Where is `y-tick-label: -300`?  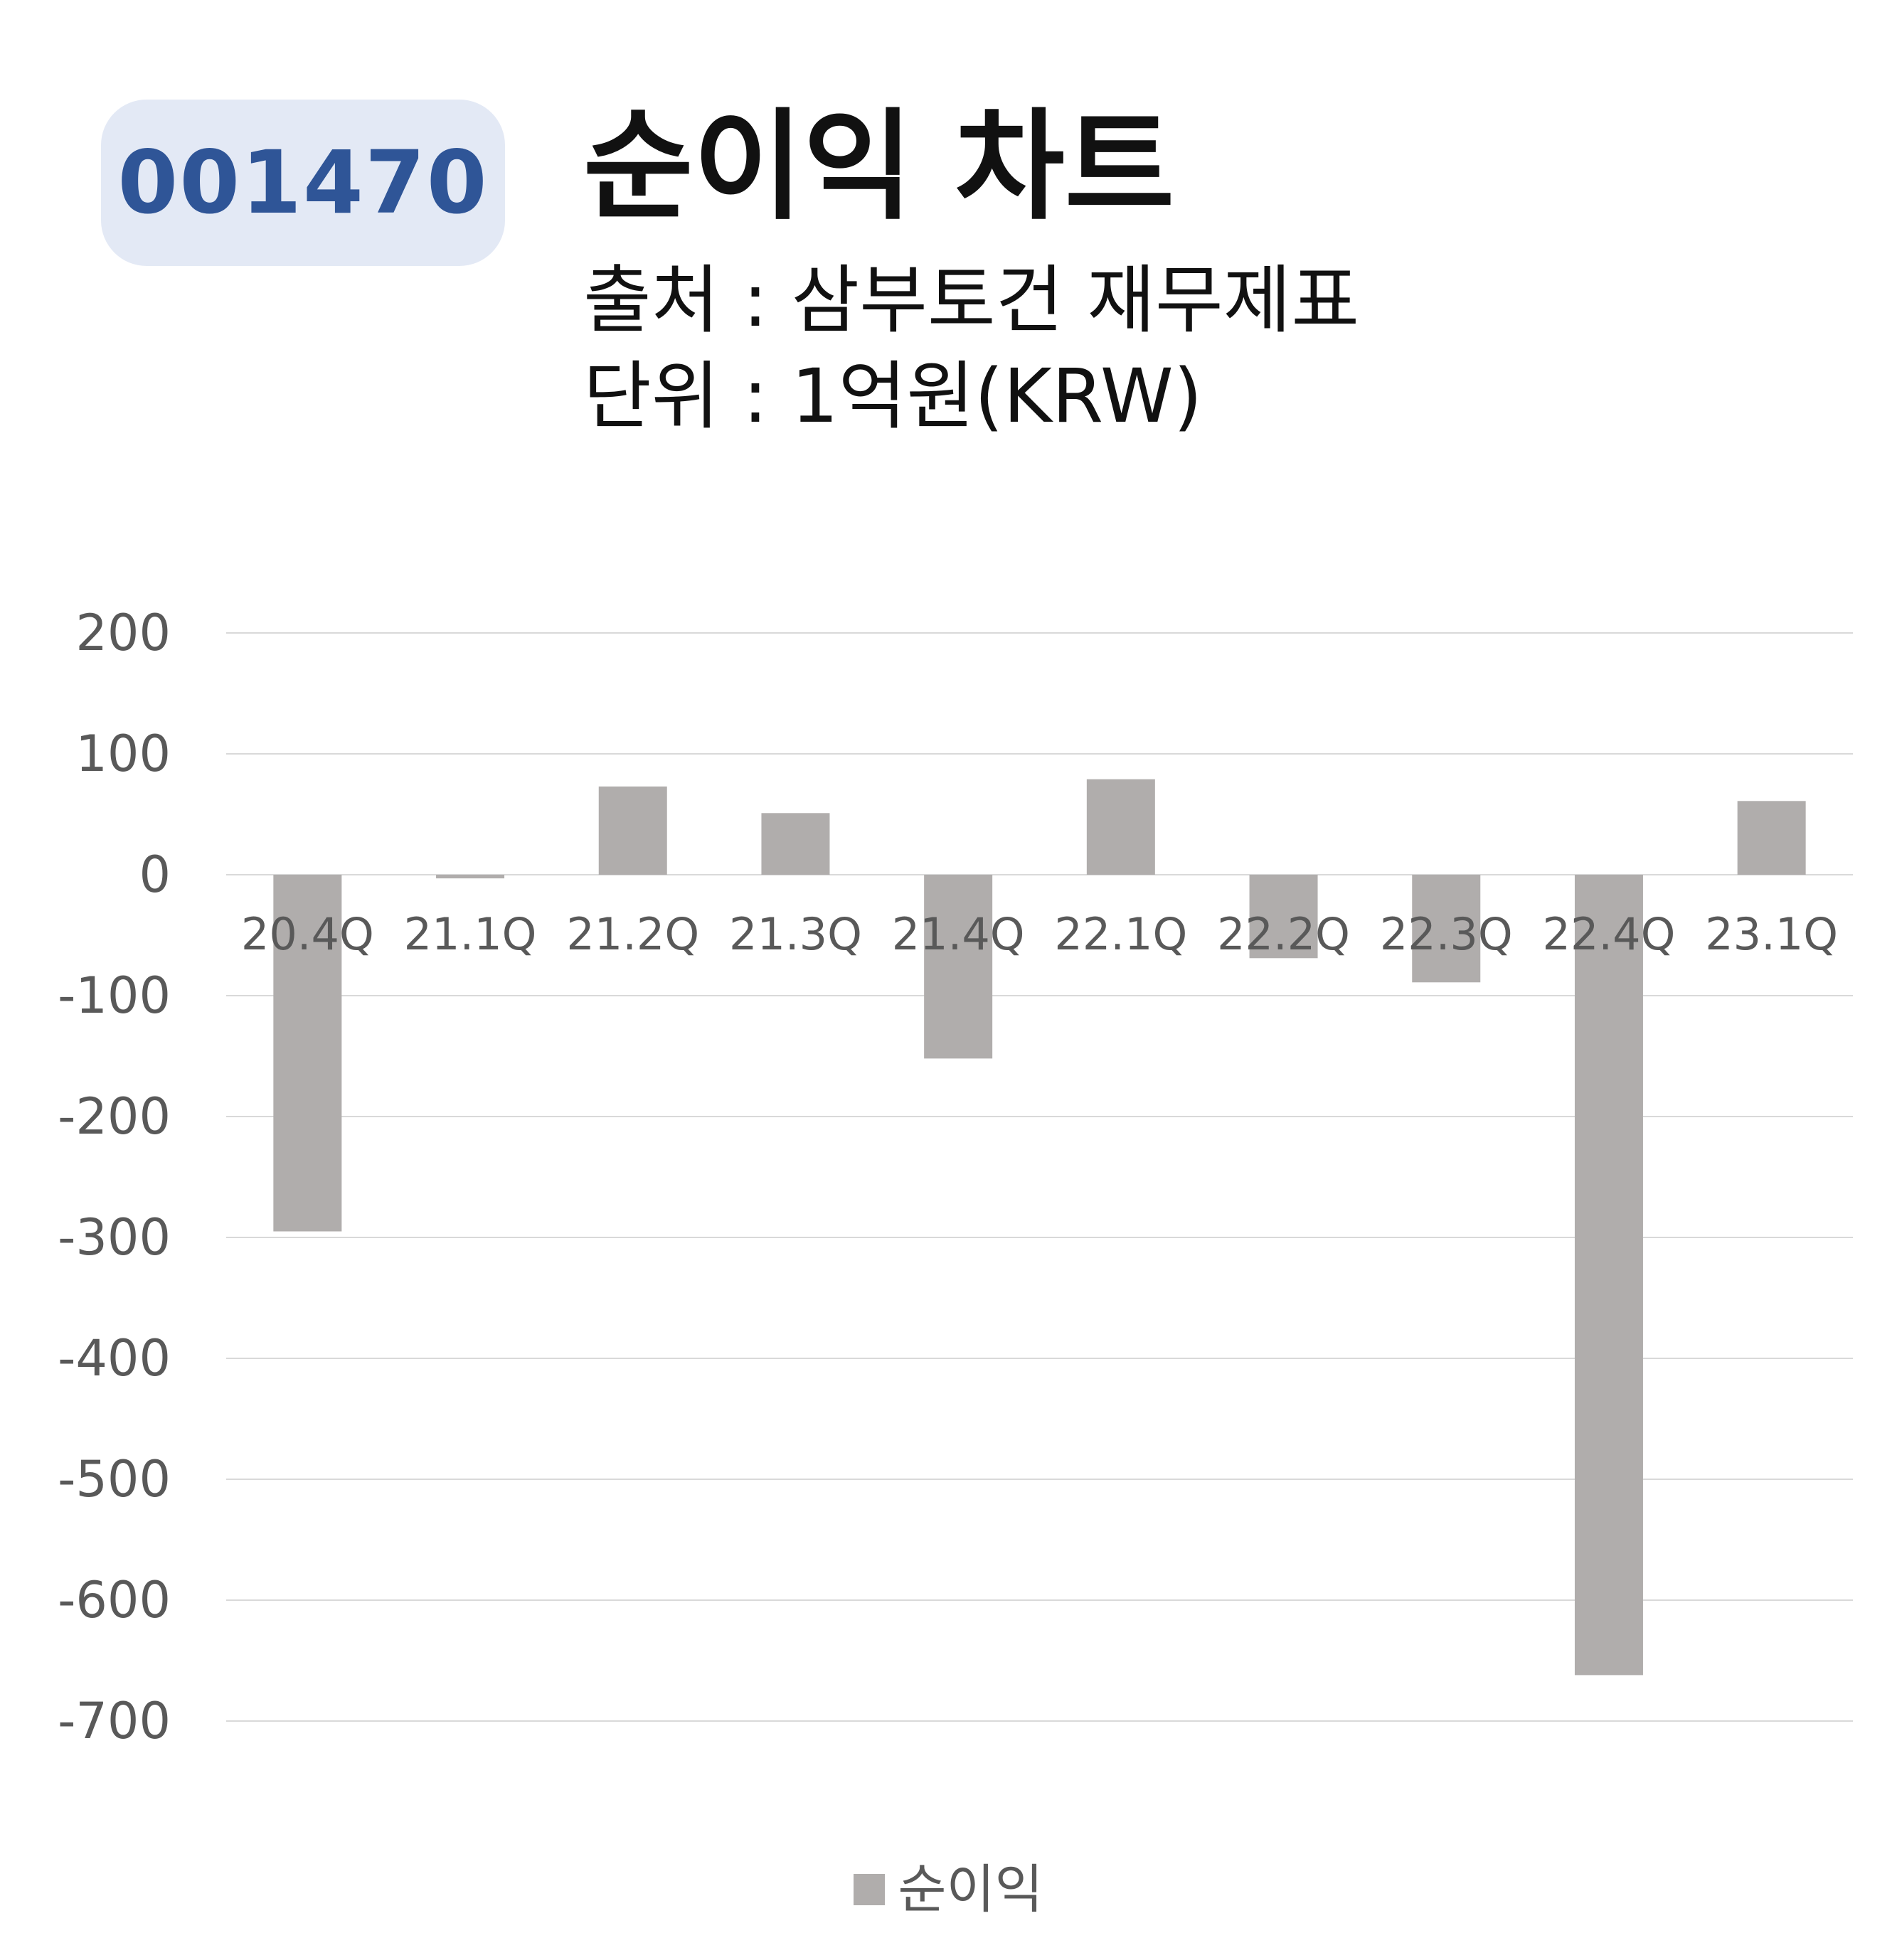
y-tick-label: -300 is located at coordinates (115, 1237).